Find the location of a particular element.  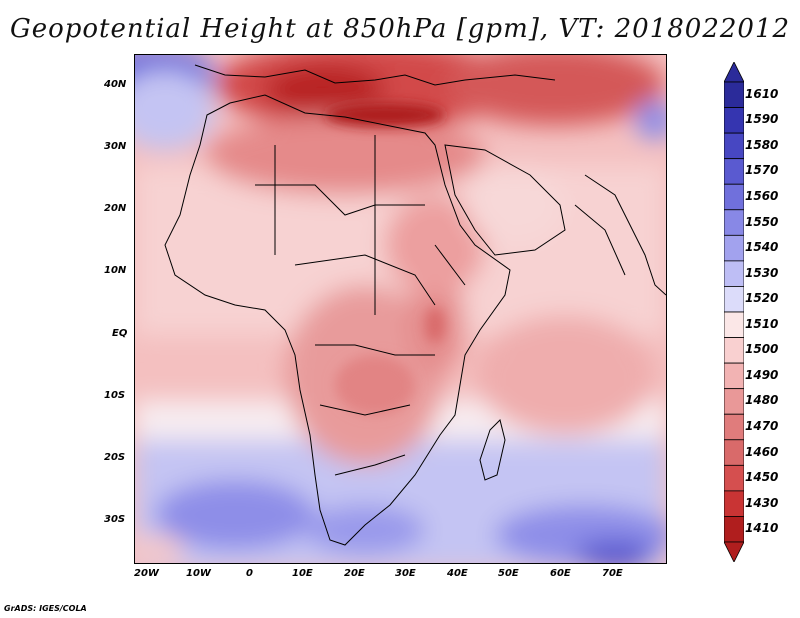

colorbar-level-label: 1410 is located at coordinates (762, 528).